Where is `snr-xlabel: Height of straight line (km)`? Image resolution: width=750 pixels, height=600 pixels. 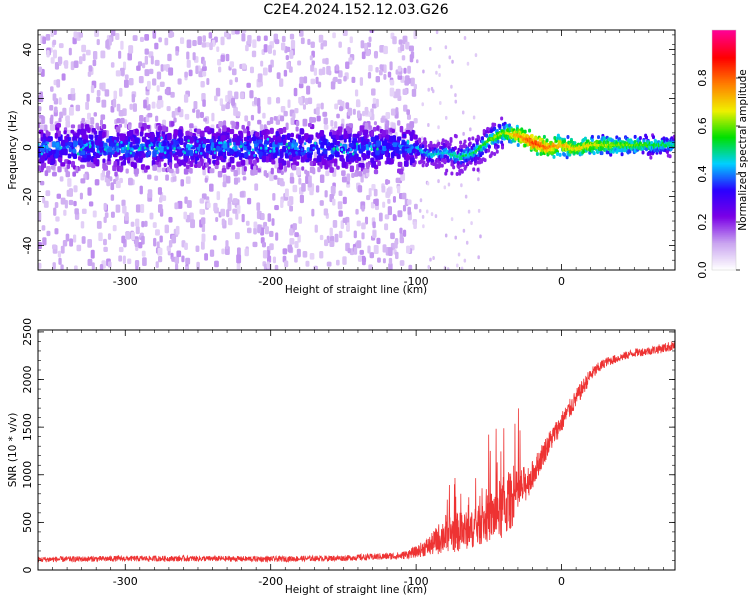
snr-xlabel: Height of straight line (km) is located at coordinates (356, 590).